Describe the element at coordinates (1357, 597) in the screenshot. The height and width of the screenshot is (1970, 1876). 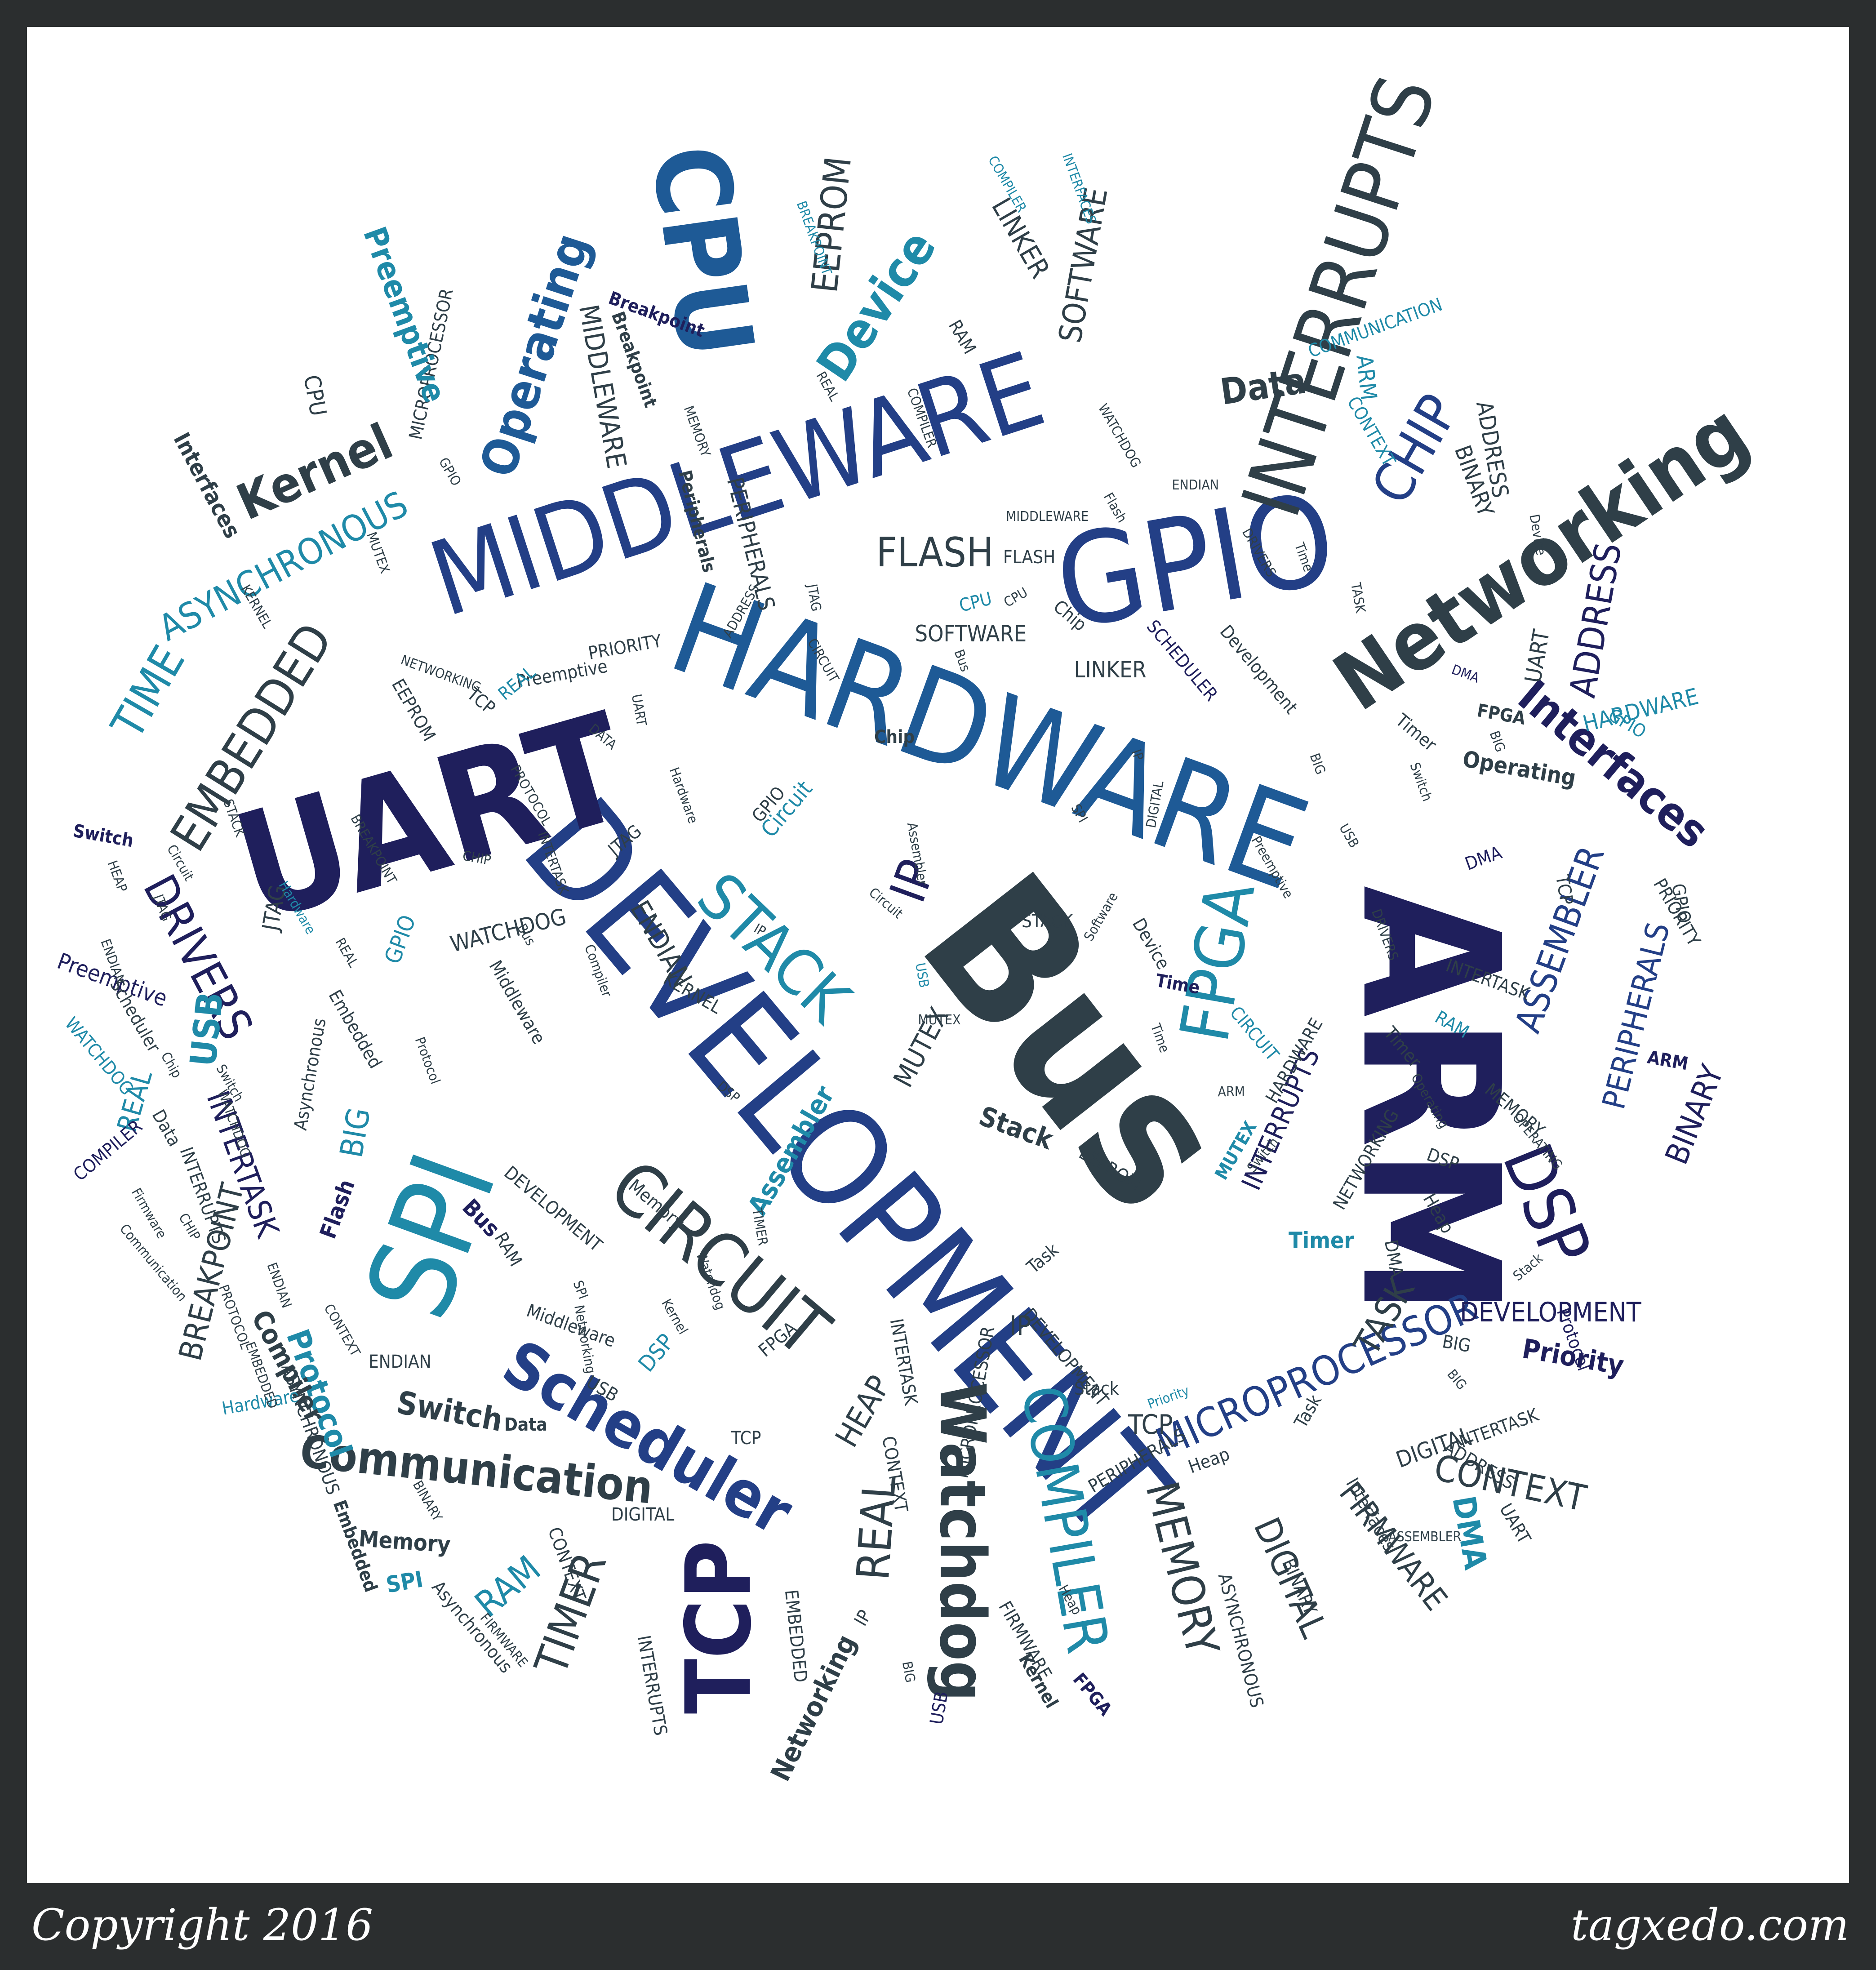
I see `word-cloud-word: TASK` at that location.